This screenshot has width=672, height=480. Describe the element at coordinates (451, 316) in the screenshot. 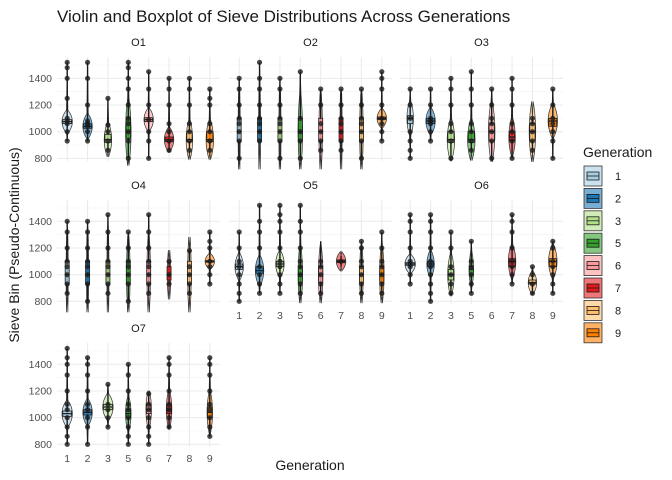

I see `x-tick-label: 3` at that location.